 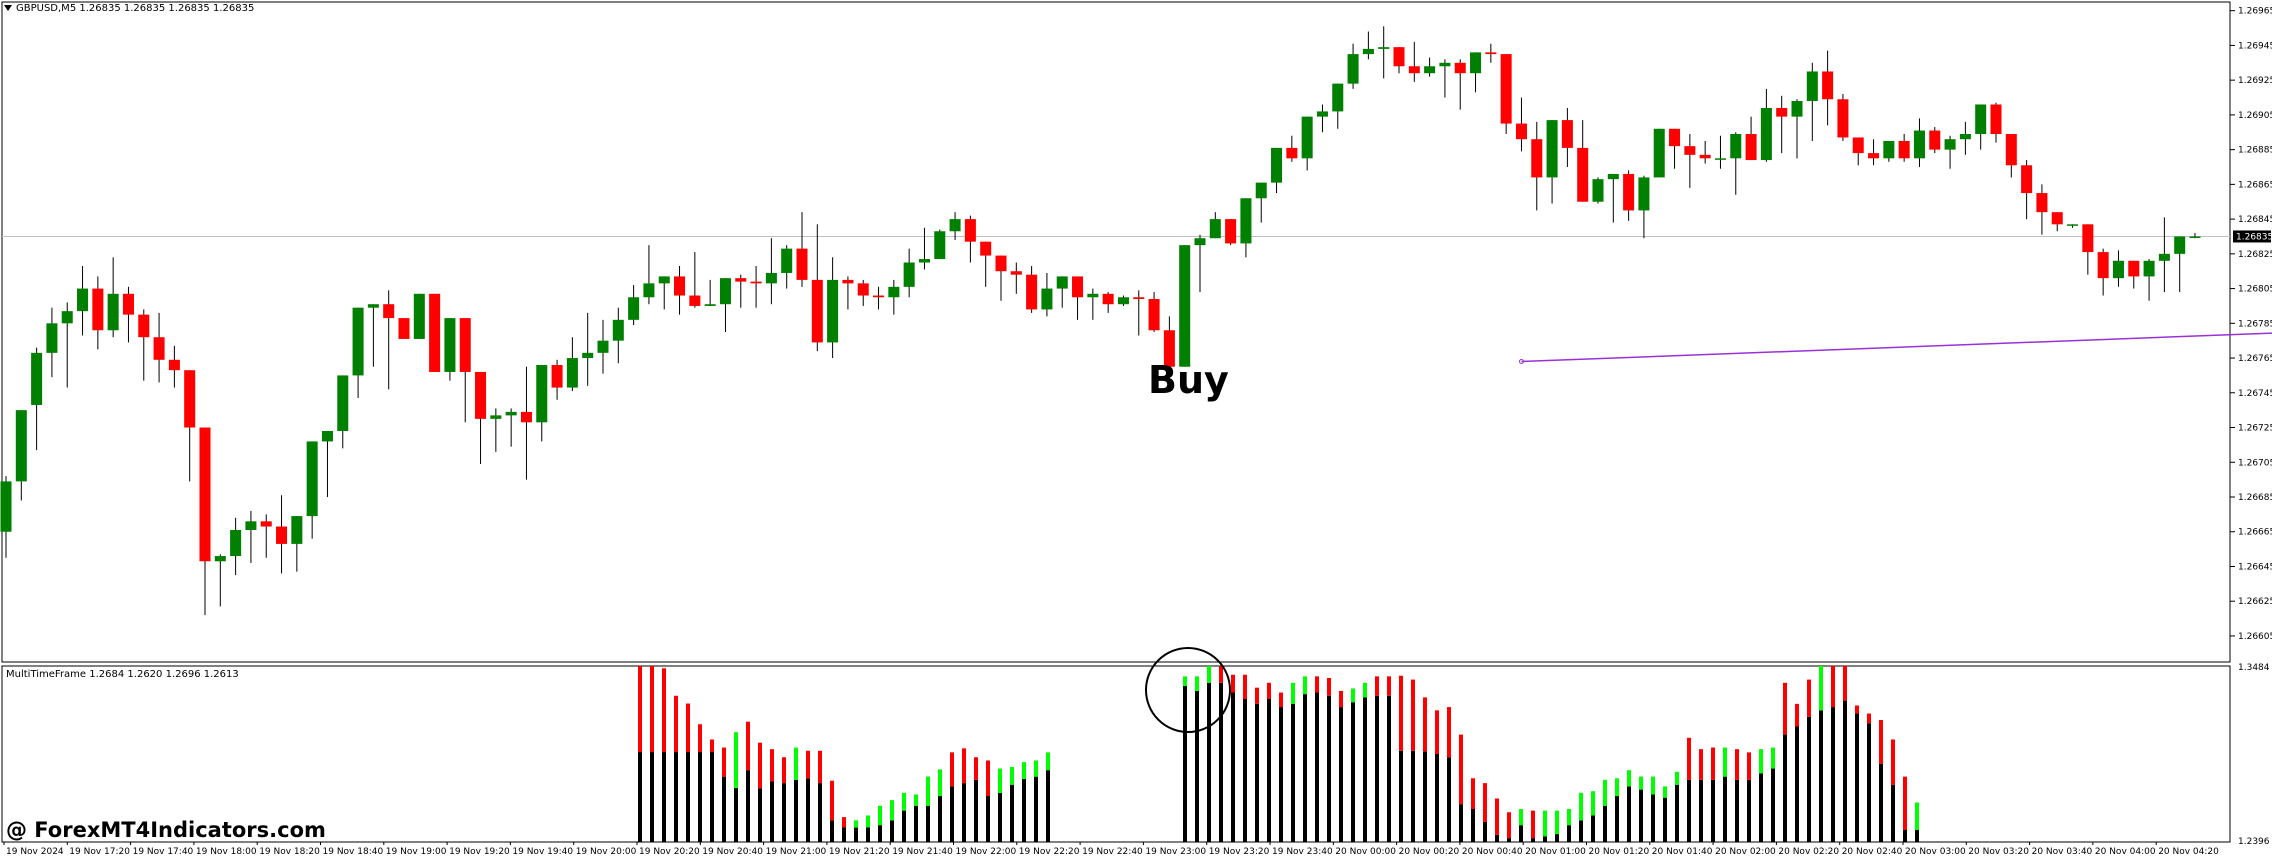 What do you see at coordinates (1555, 852) in the screenshot?
I see `x-tick-label: 20 Nov 01:00` at bounding box center [1555, 852].